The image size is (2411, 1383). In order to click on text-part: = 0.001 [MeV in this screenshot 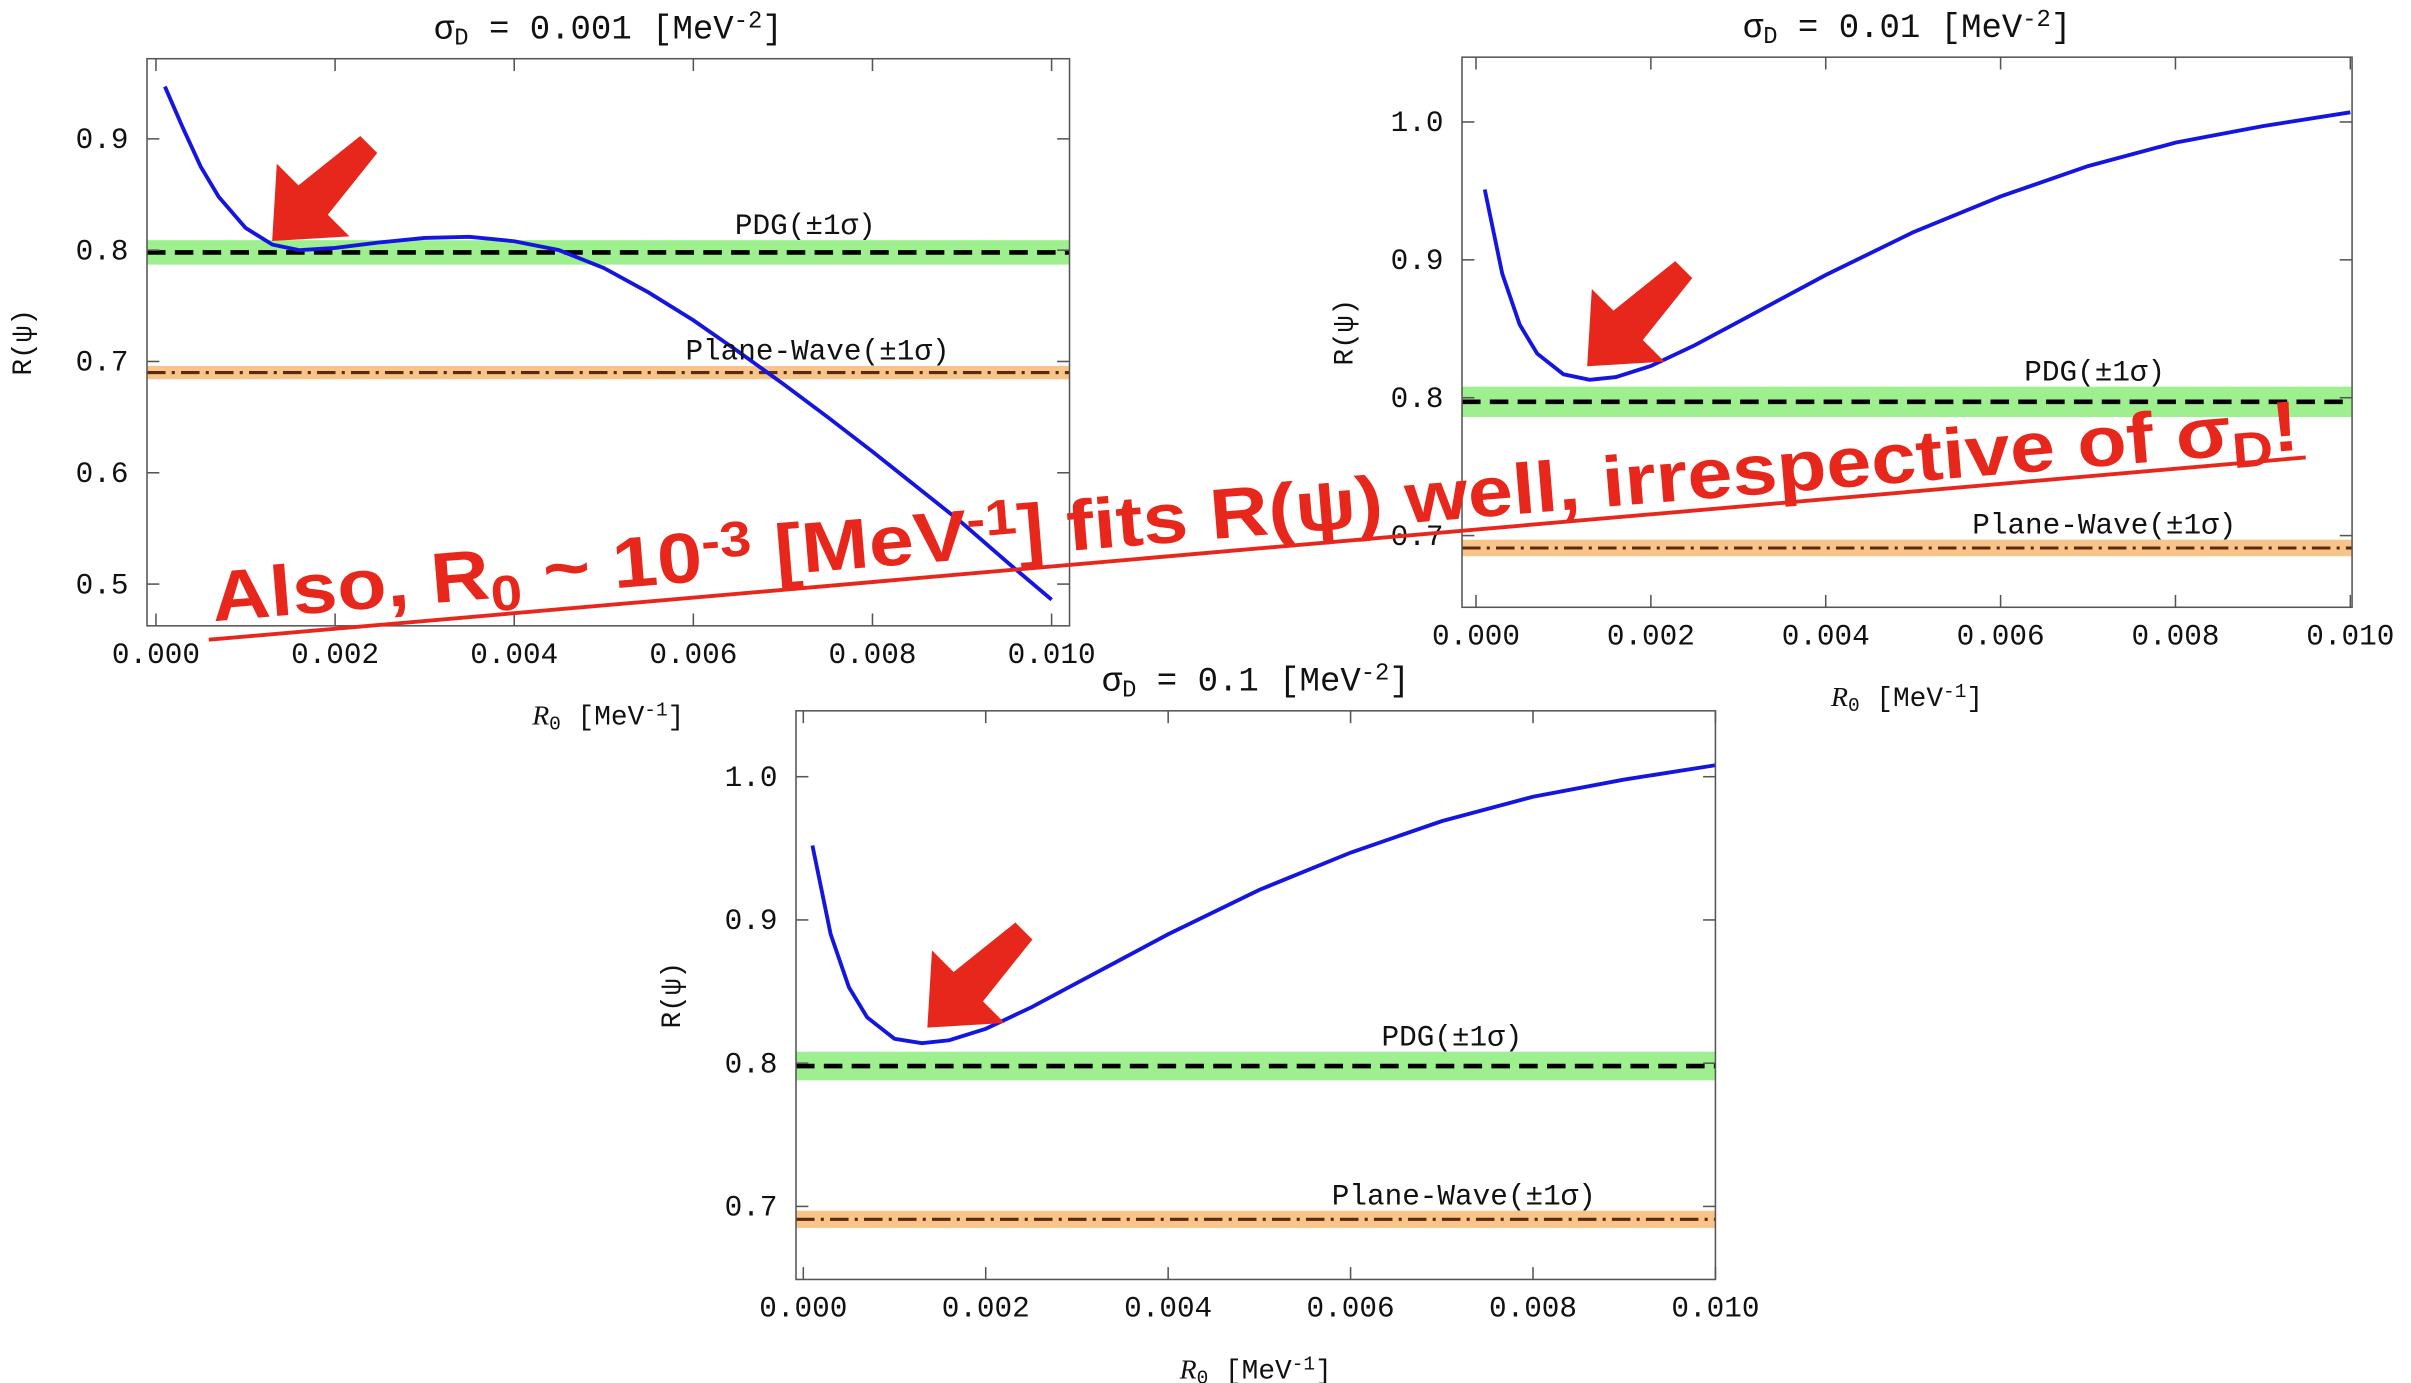, I will do `click(602, 31)`.